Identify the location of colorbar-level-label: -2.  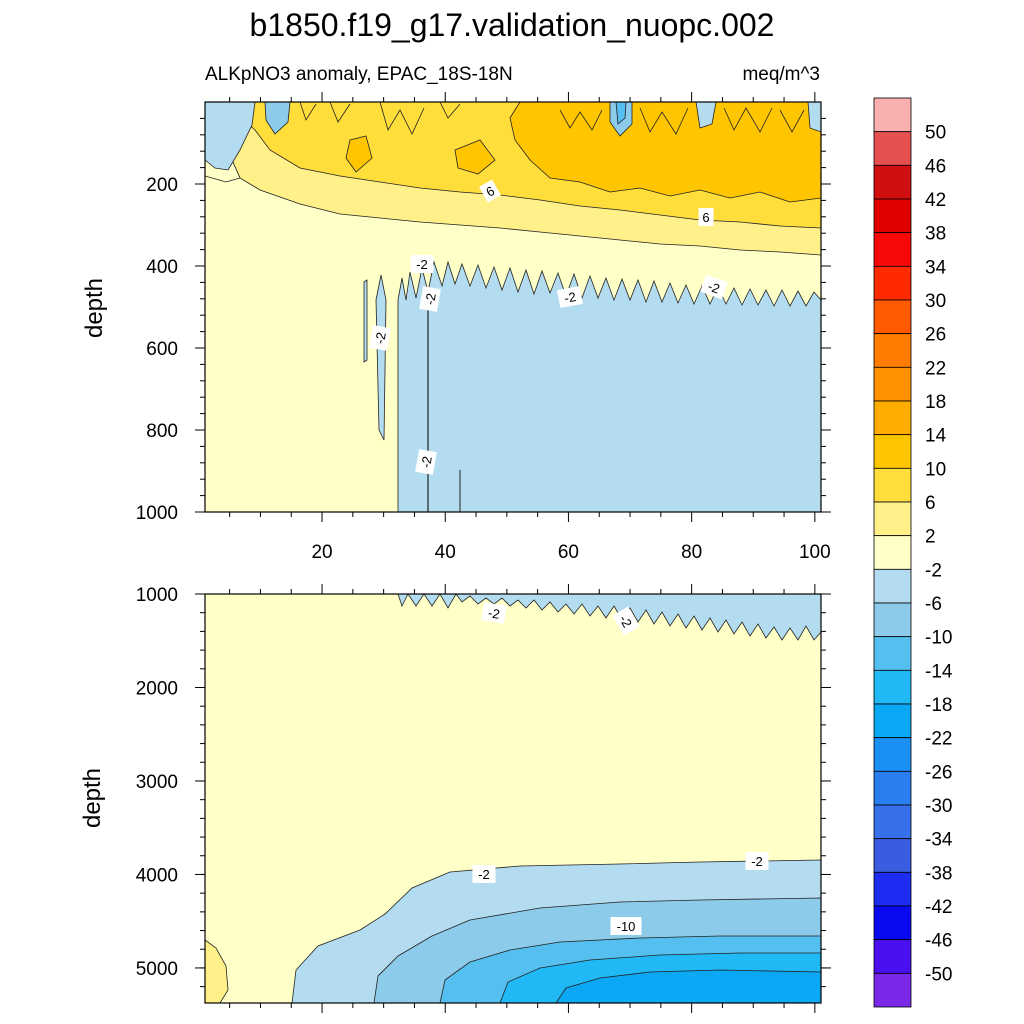
(933, 570).